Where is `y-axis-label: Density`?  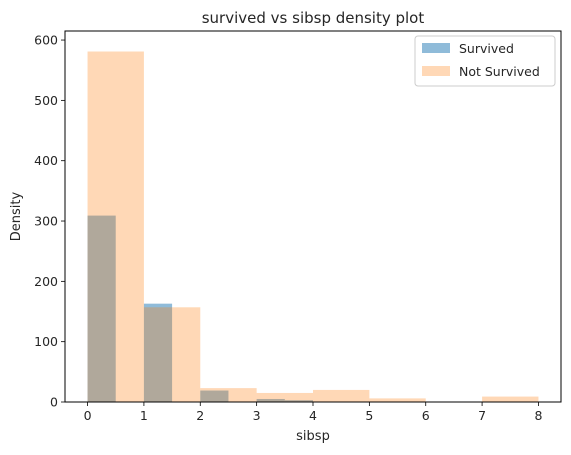
y-axis-label: Density is located at coordinates (16, 216).